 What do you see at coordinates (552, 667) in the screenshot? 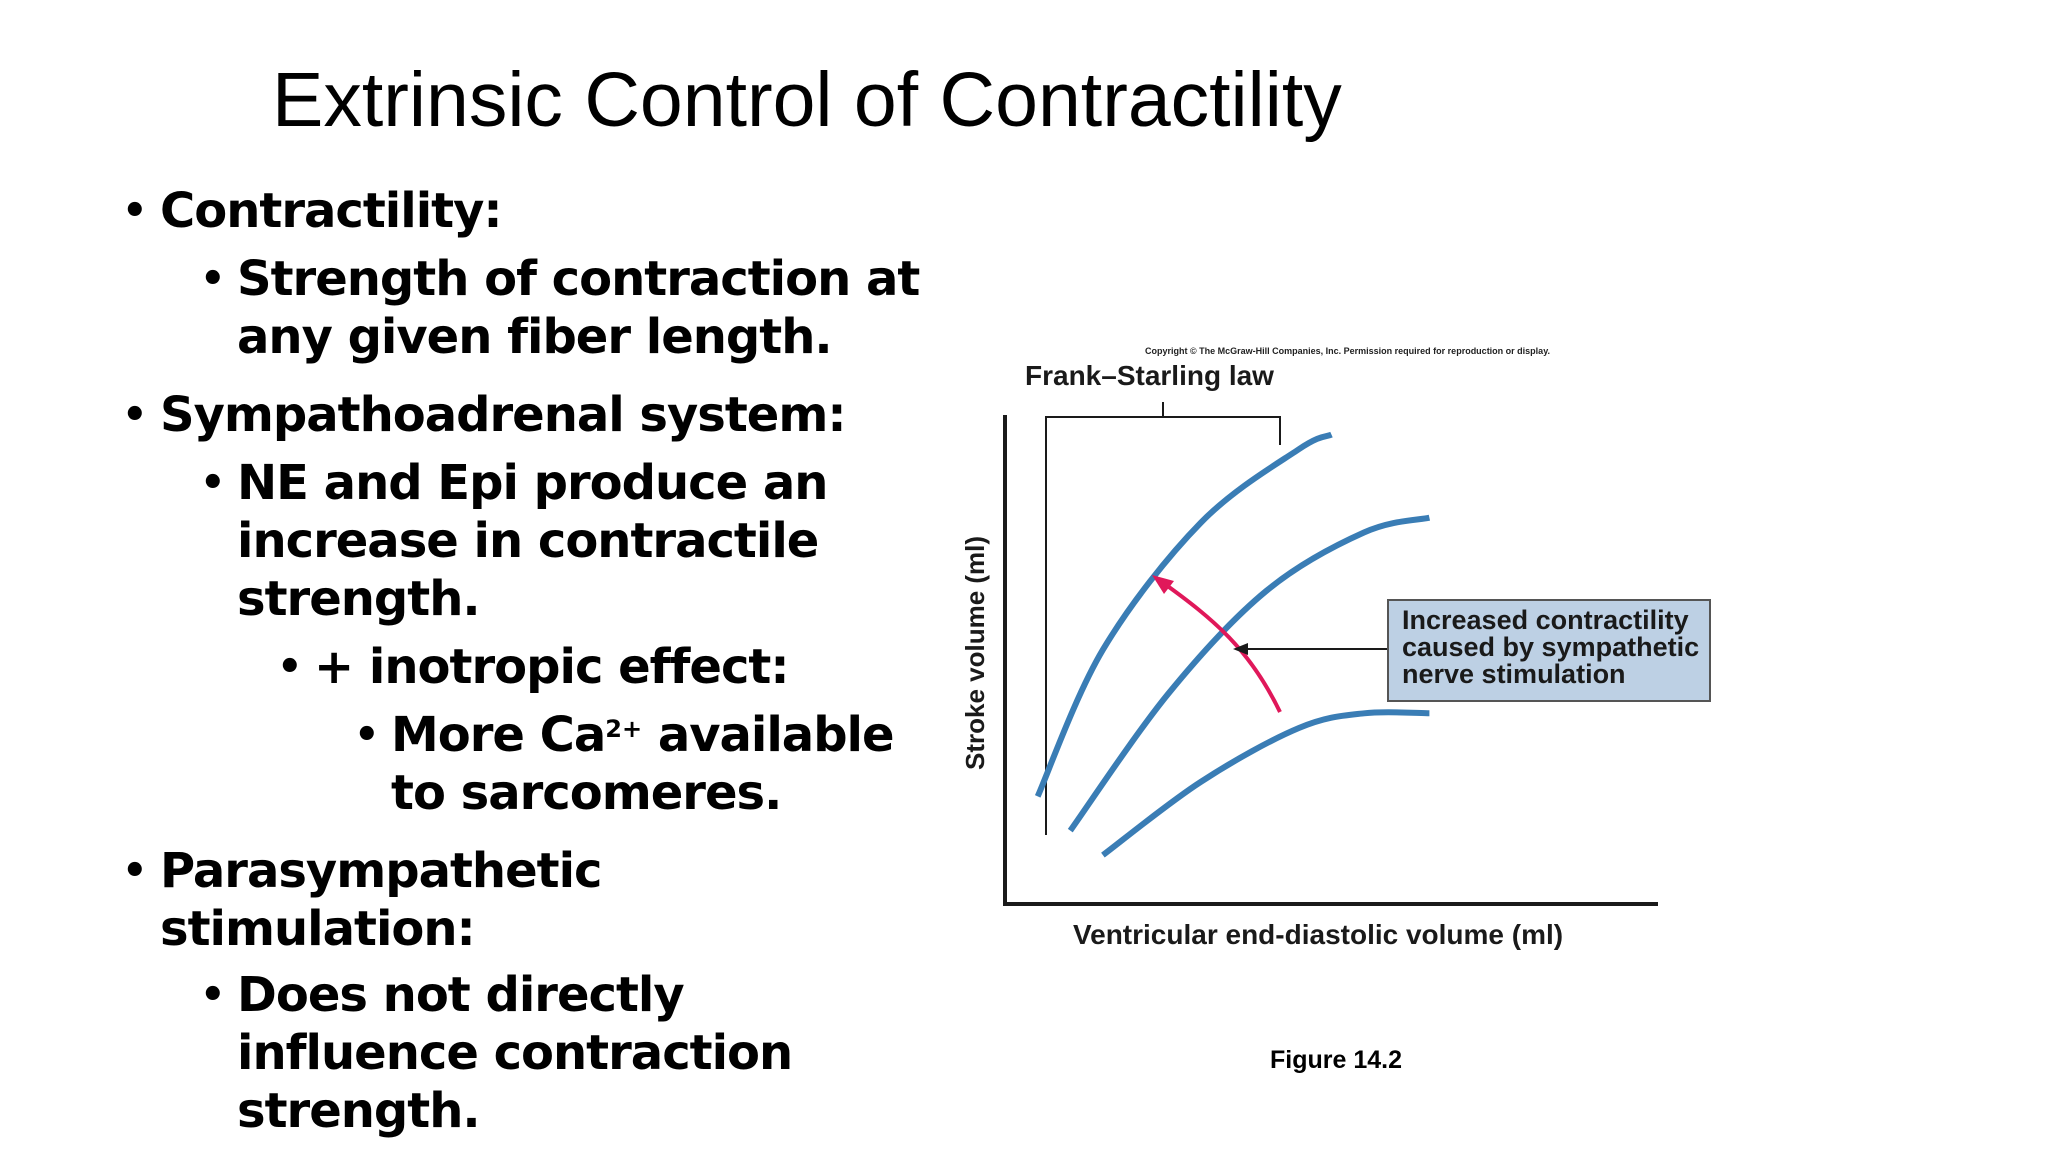
I see `bullet-inotropic: + inotropic effect:` at bounding box center [552, 667].